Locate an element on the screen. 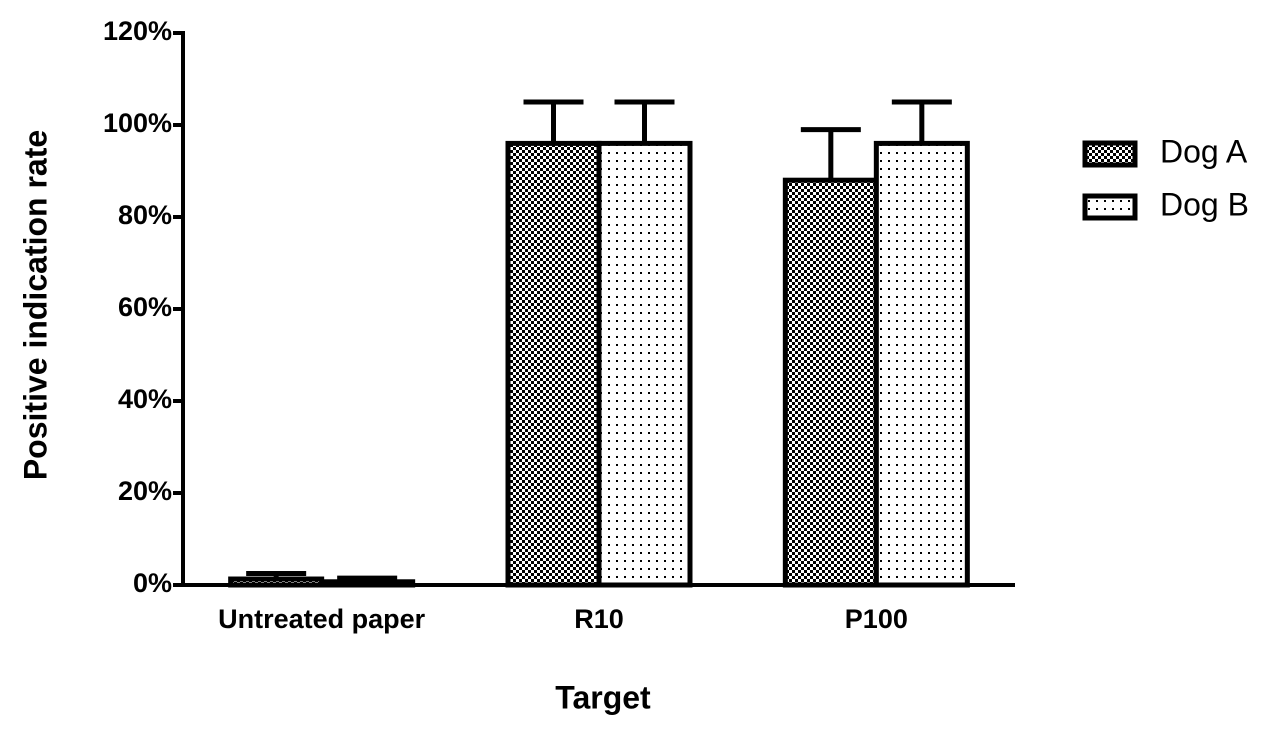 This screenshot has width=1279, height=734. legend-label: Dog B is located at coordinates (1204, 204).